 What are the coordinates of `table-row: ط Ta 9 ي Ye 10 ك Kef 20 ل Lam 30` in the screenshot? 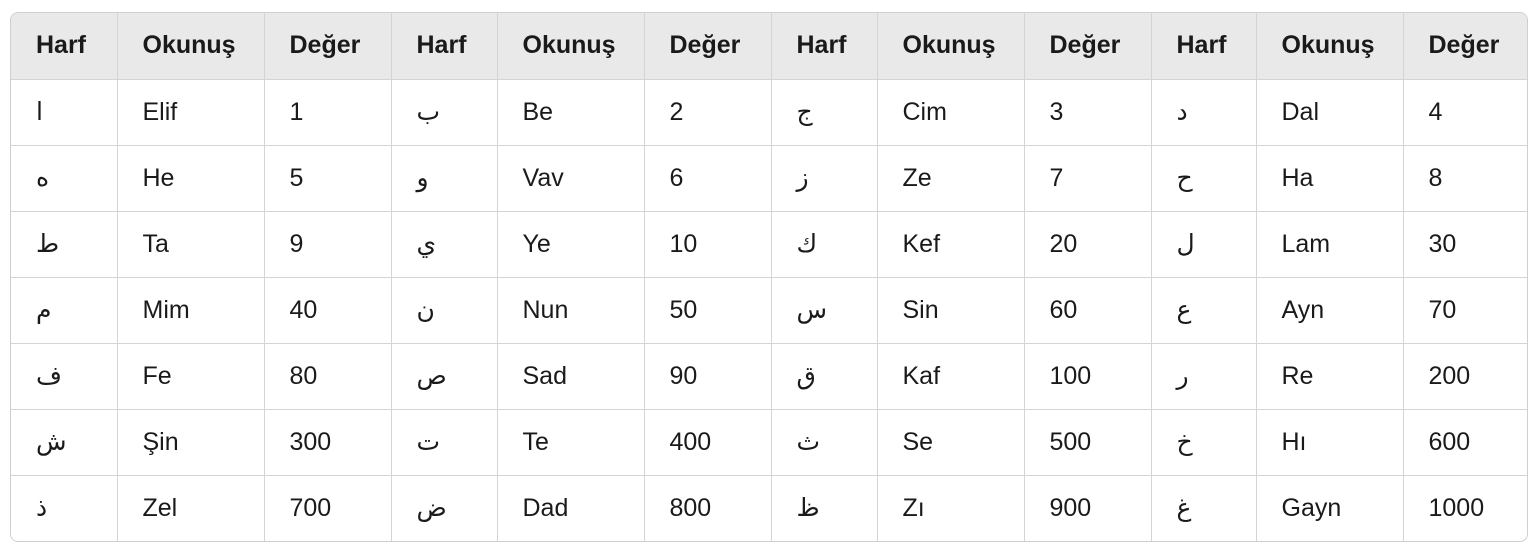 It's located at (769, 244).